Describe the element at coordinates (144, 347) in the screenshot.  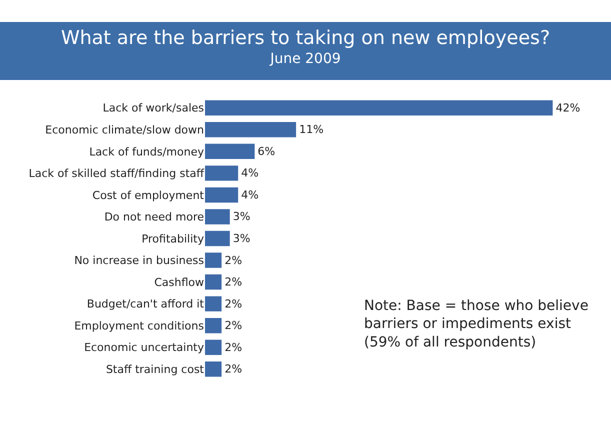
I see `y-tick-label: Economic uncertainty` at that location.